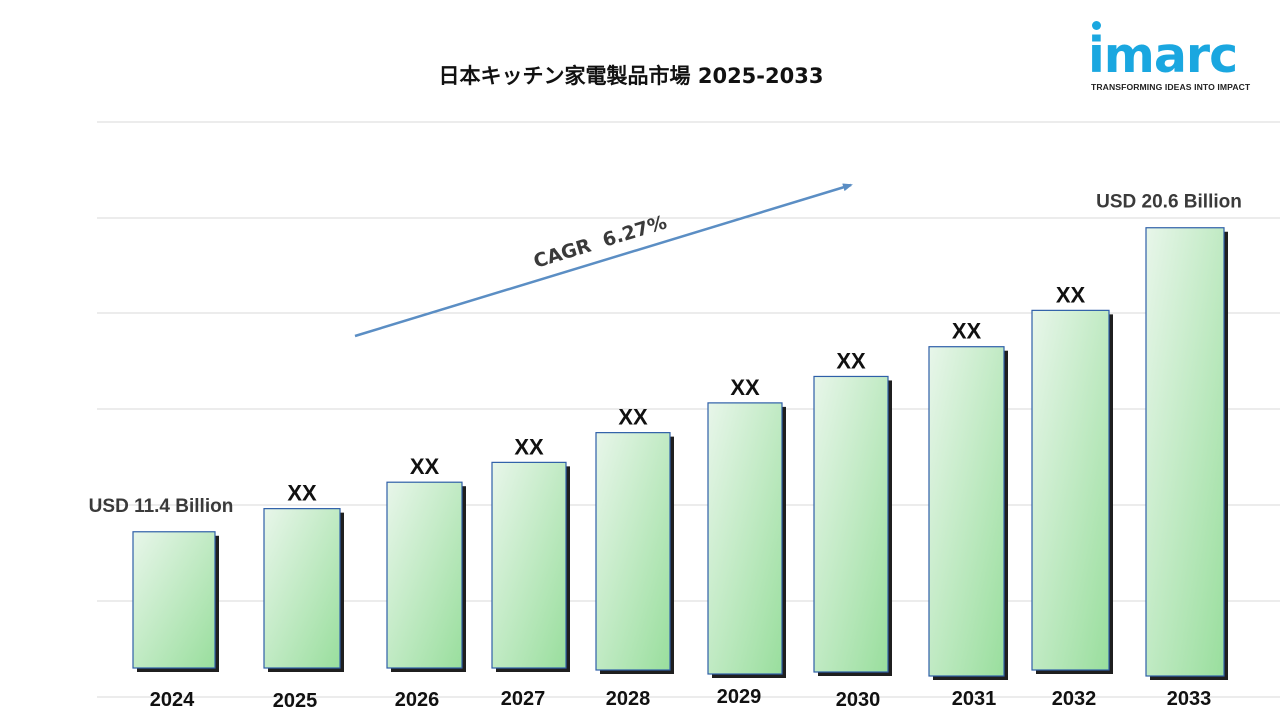 The width and height of the screenshot is (1280, 720). What do you see at coordinates (161, 506) in the screenshot?
I see `bar-value-label: USD 11.4 Billion` at bounding box center [161, 506].